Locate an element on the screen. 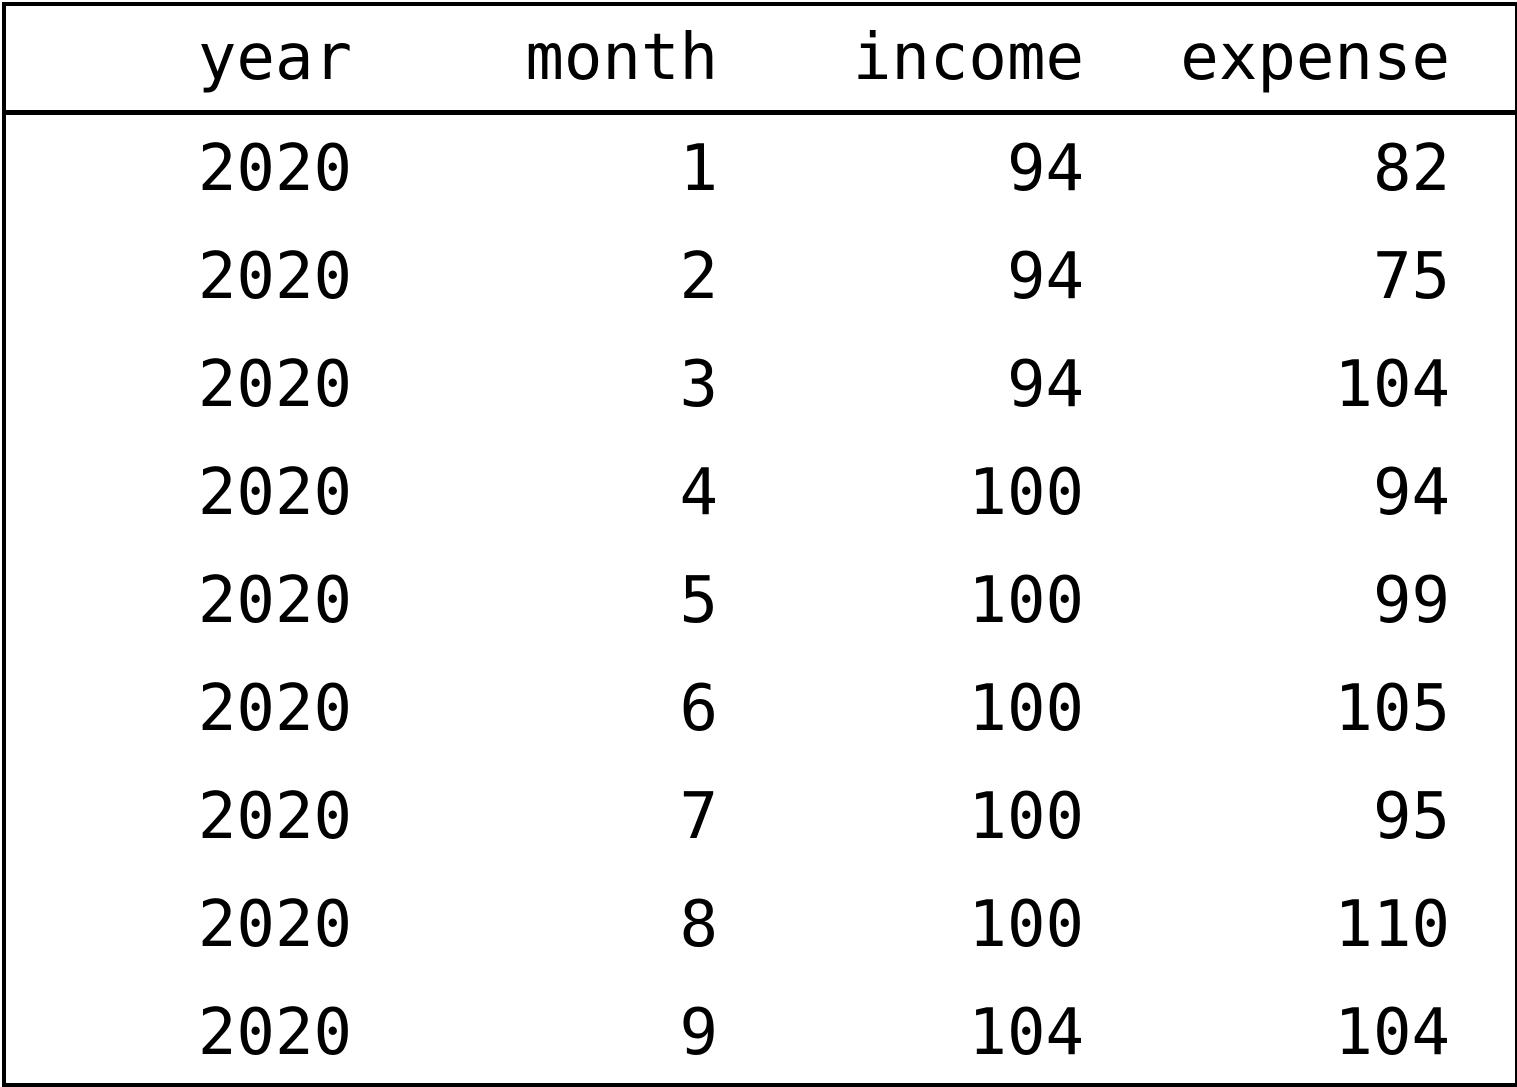 This screenshot has height=1087, width=1517. cell-month: 1 is located at coordinates (698, 169).